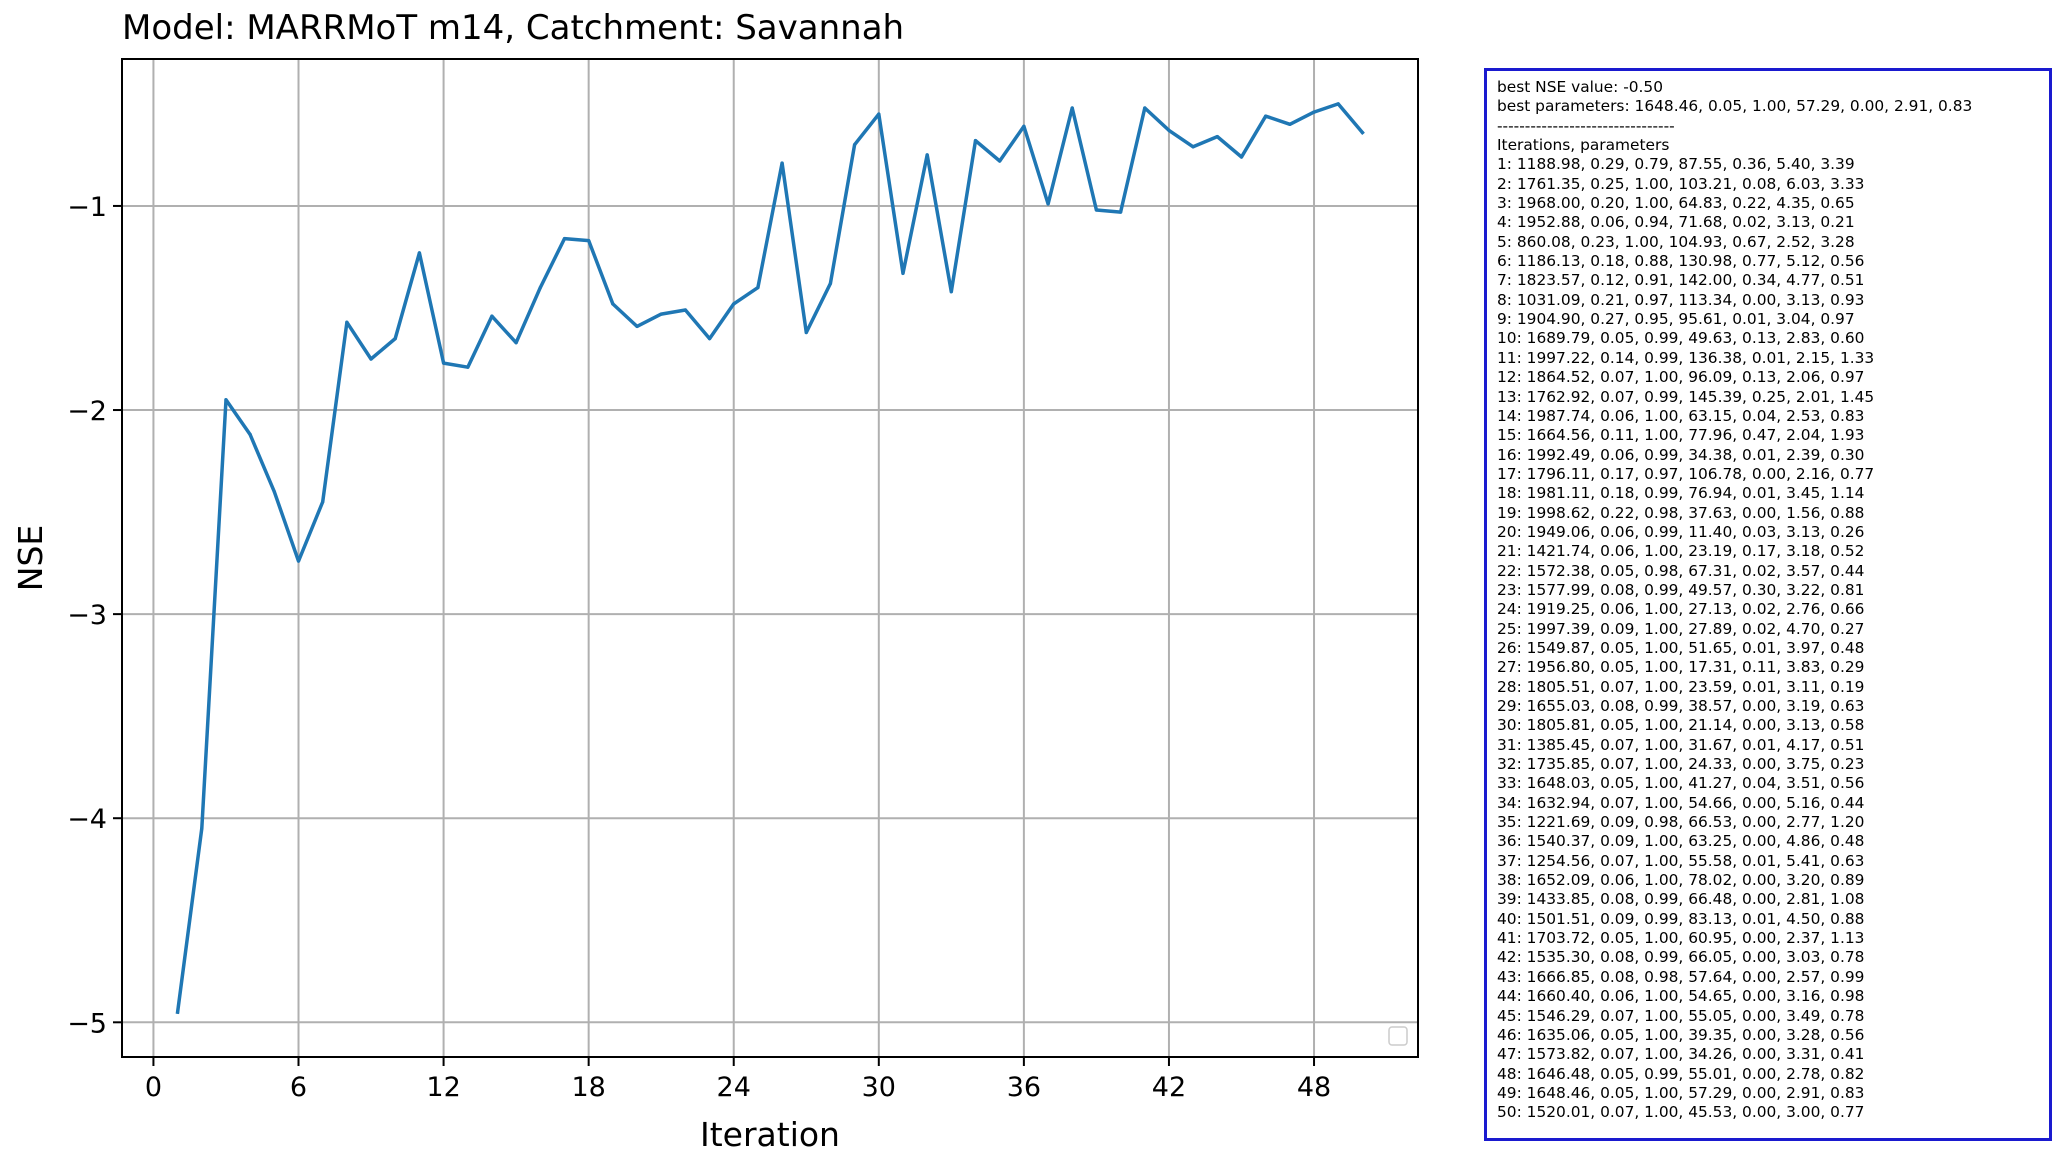 This screenshot has height=1161, width=2067. What do you see at coordinates (513, 28) in the screenshot?
I see `chart-title: Model: MARRMoT m14, Catchment: Savannah` at bounding box center [513, 28].